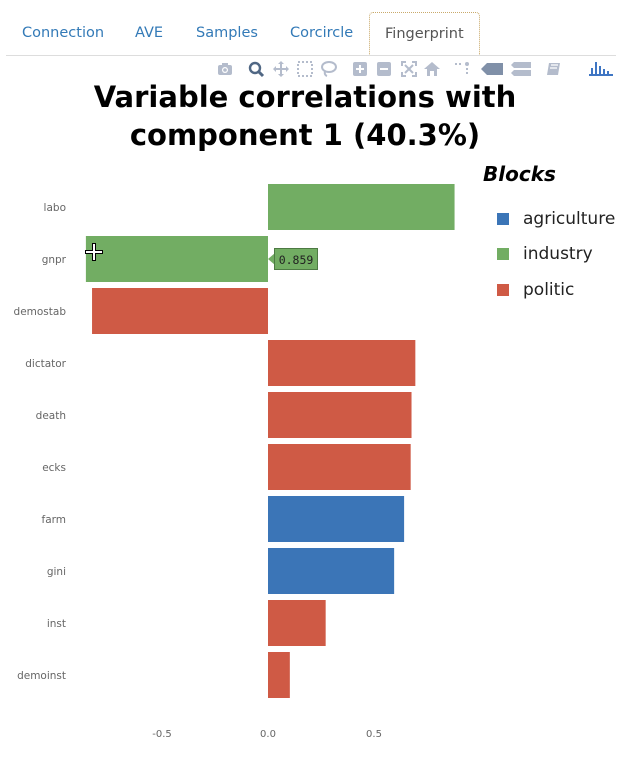 The height and width of the screenshot is (762, 622). Describe the element at coordinates (180, 311) in the screenshot. I see `bar-demostab` at that location.